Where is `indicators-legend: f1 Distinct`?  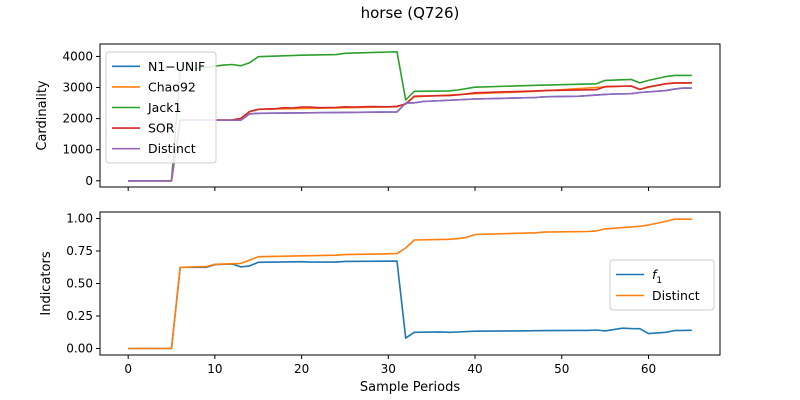
indicators-legend: f1 Distinct is located at coordinates (662, 285).